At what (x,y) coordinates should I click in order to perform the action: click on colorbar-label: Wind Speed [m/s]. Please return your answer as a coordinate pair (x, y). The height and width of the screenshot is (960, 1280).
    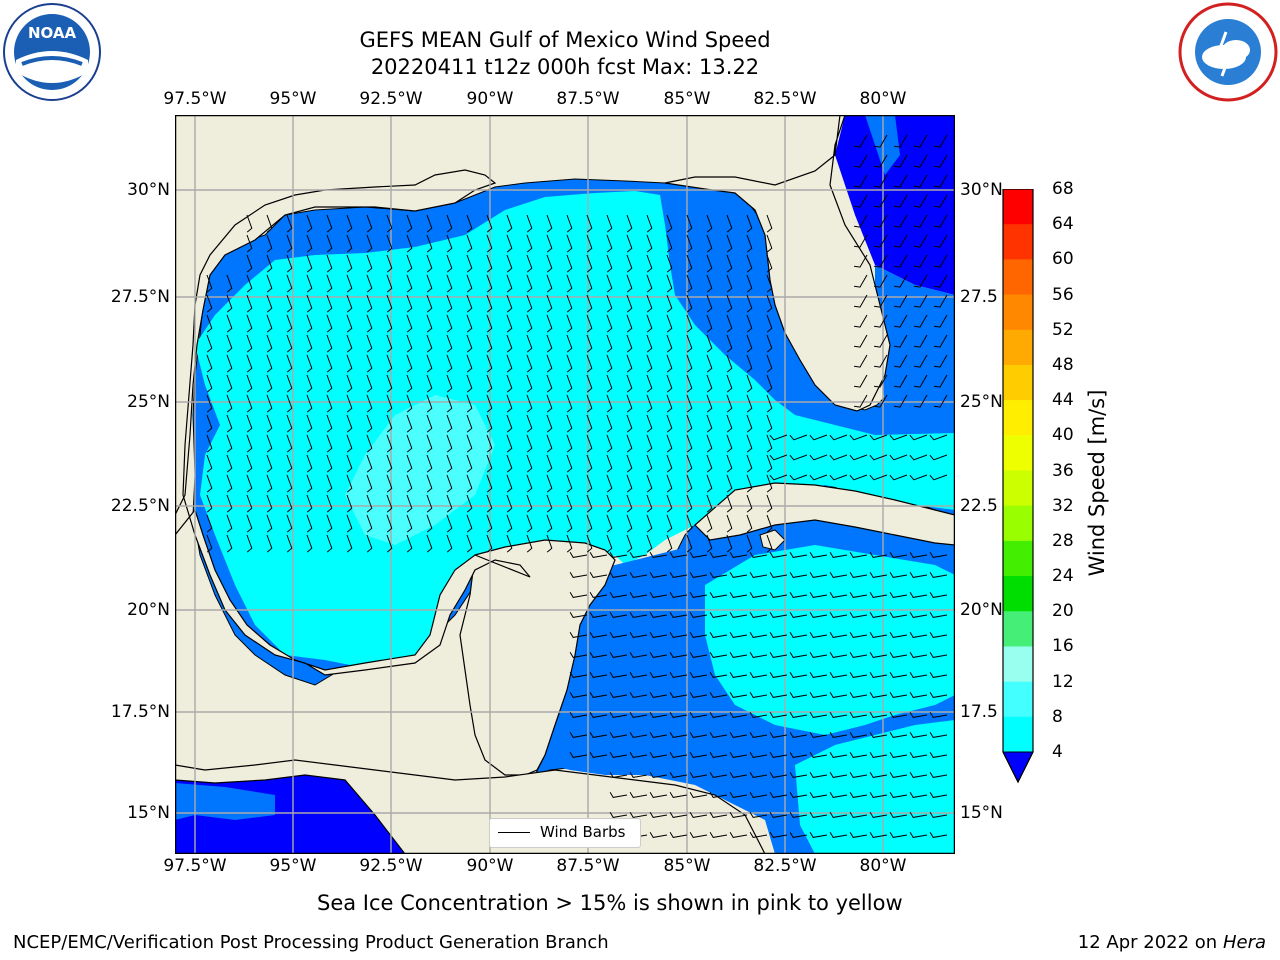
    Looking at the image, I should click on (1097, 483).